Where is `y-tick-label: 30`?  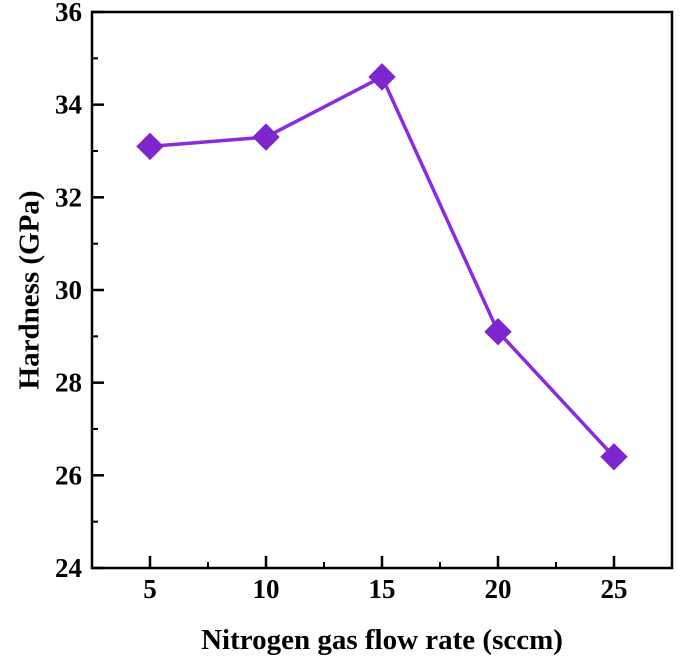 y-tick-label: 30 is located at coordinates (68, 290).